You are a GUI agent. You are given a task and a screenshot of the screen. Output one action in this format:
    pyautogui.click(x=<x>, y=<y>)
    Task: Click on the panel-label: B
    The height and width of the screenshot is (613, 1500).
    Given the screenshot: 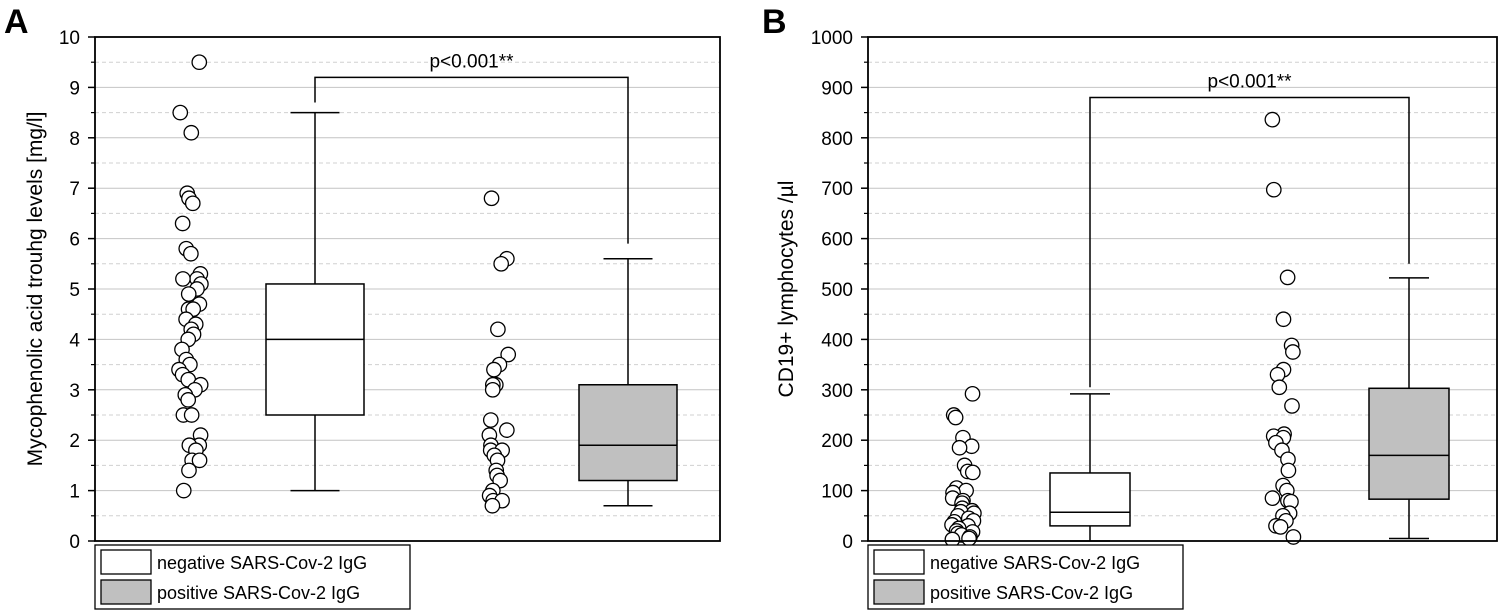 What is the action you would take?
    pyautogui.click(x=774, y=22)
    